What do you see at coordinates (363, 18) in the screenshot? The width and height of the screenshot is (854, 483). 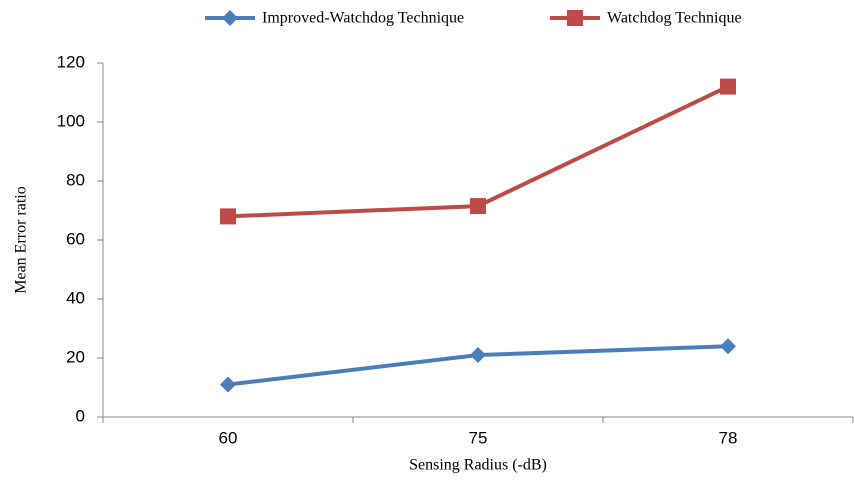 I see `legend-label: Improved-Watchdog Technique` at bounding box center [363, 18].